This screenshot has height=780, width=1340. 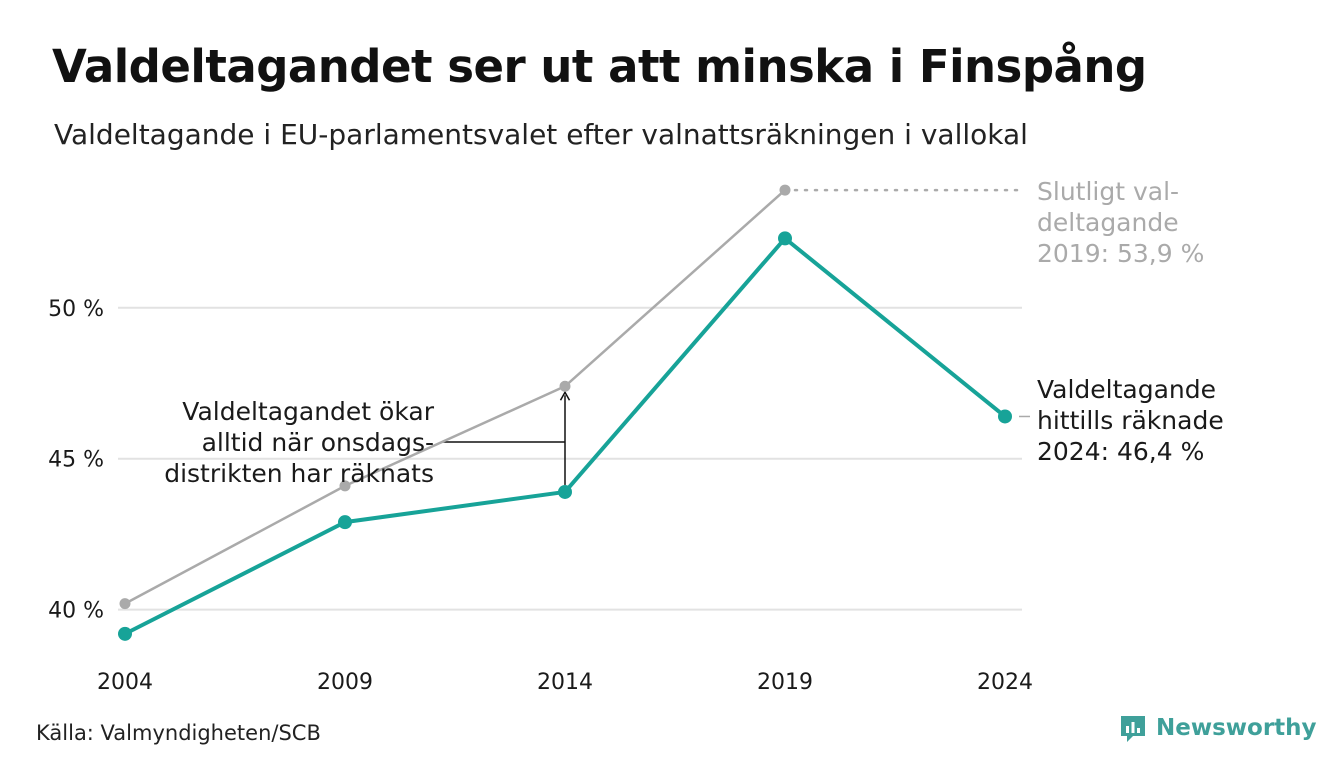 What do you see at coordinates (1236, 728) in the screenshot?
I see `brand-name: Newsworthy` at bounding box center [1236, 728].